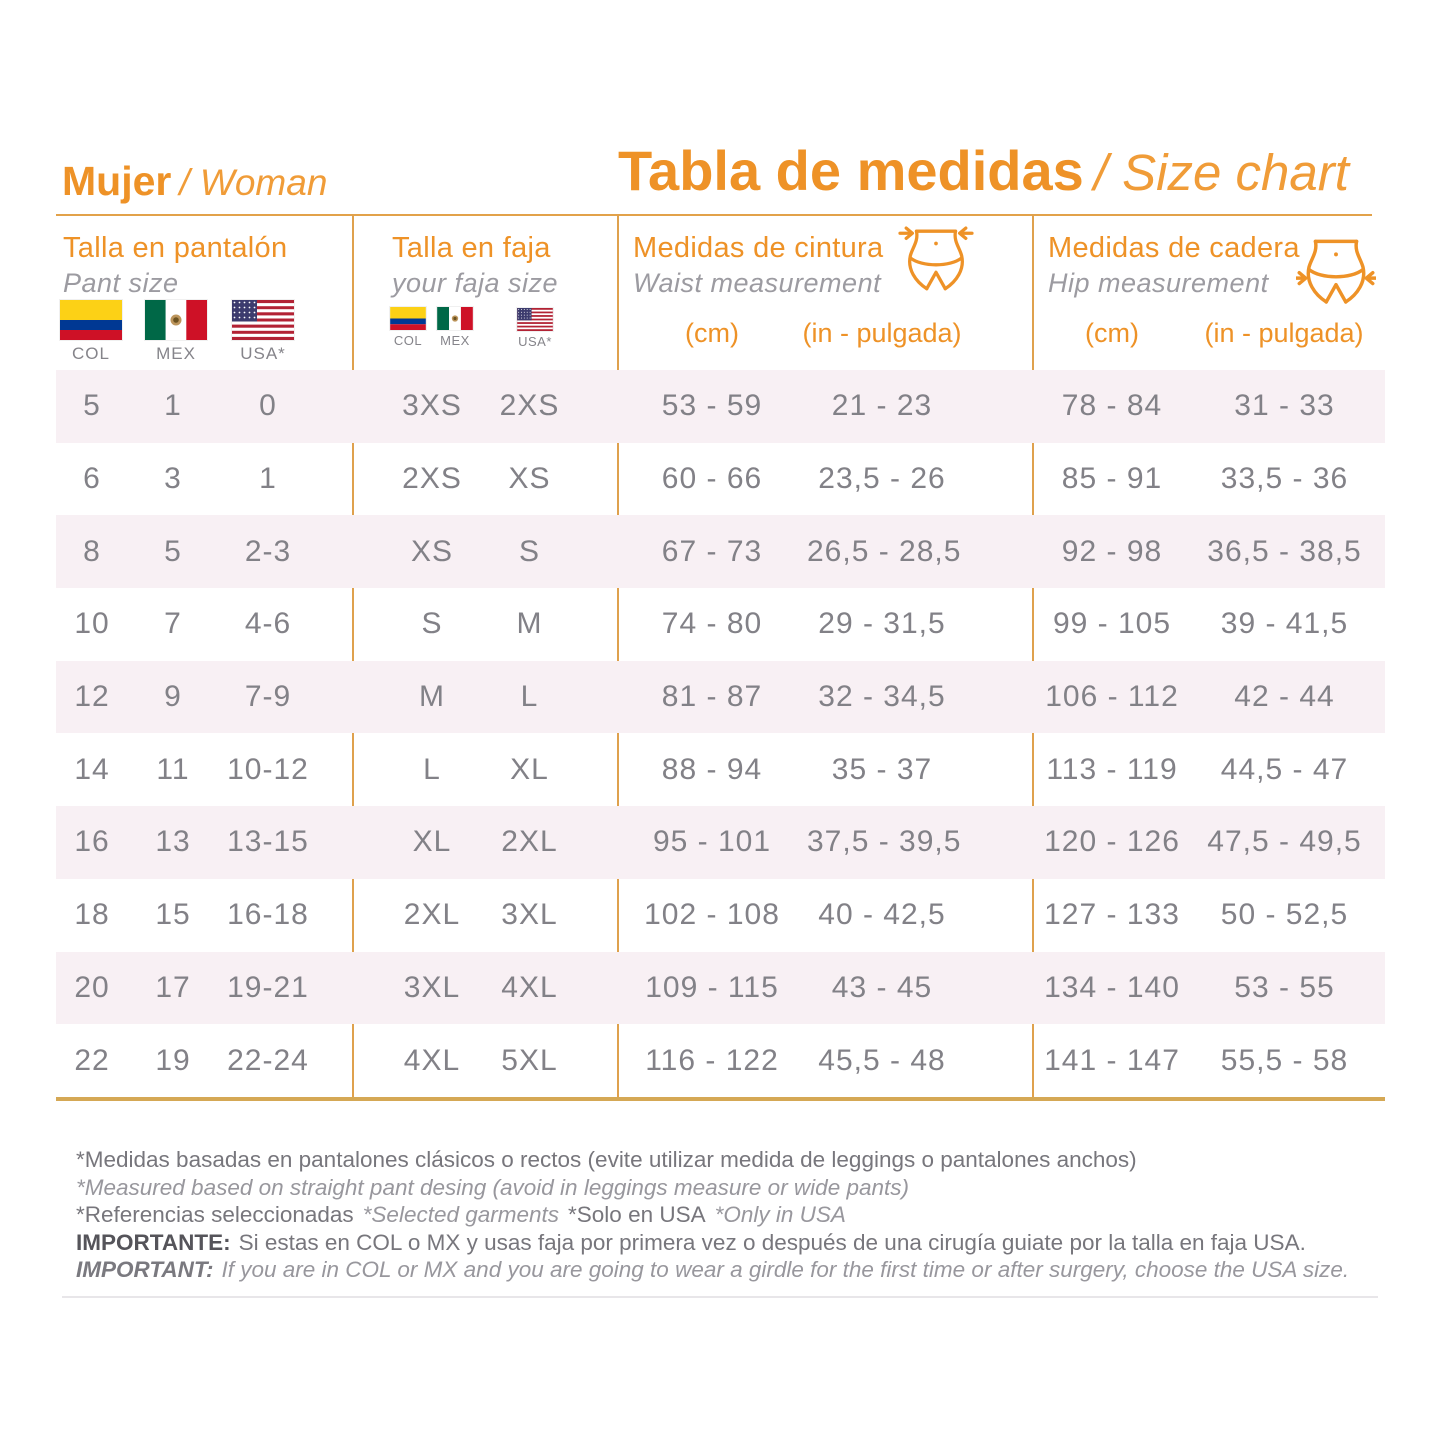  I want to click on important-label-en: IMPORTANT:, so click(145, 1269).